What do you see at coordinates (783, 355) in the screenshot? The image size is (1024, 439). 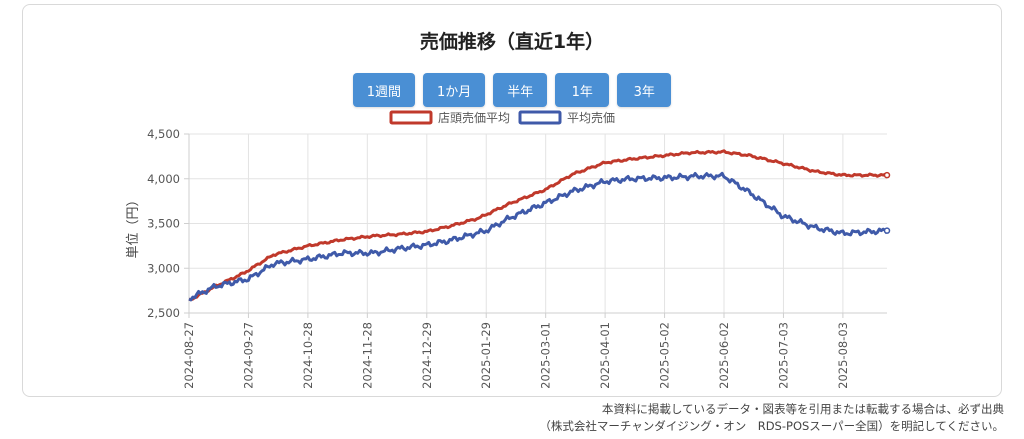 I see `x-tick-label: 2025-07-03` at bounding box center [783, 355].